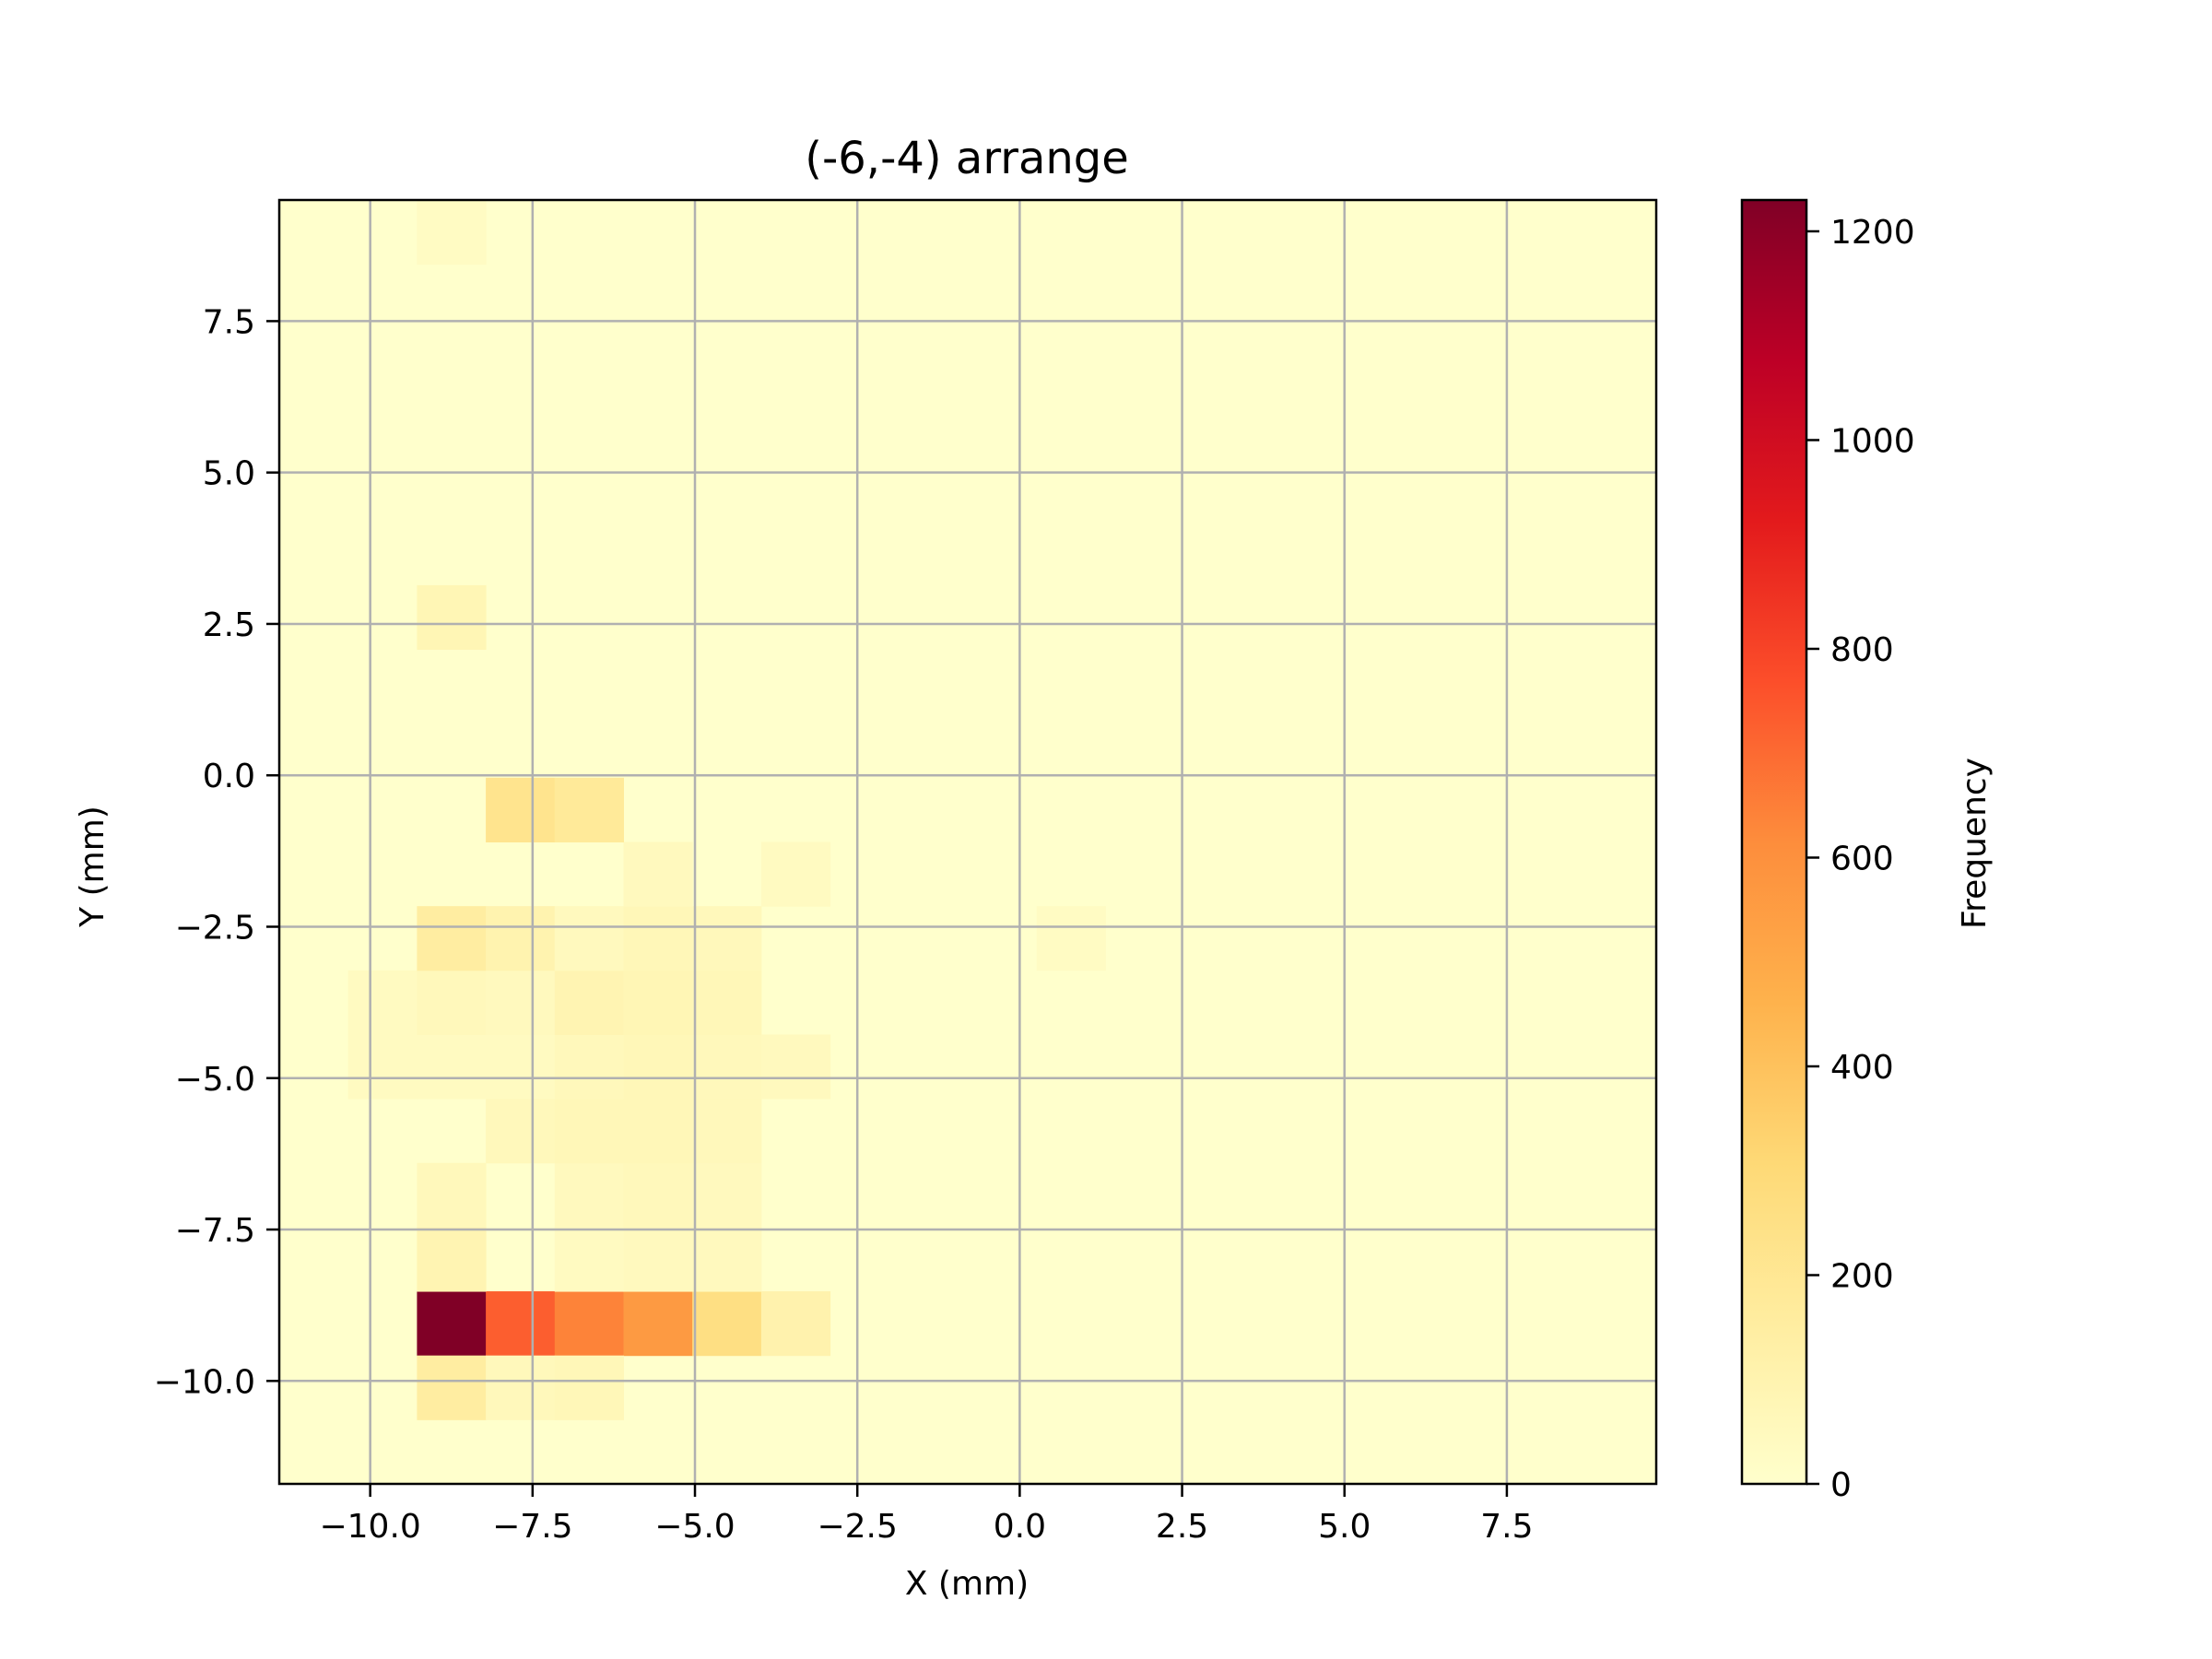  I want to click on x-tick-label: 2.5, so click(1182, 1527).